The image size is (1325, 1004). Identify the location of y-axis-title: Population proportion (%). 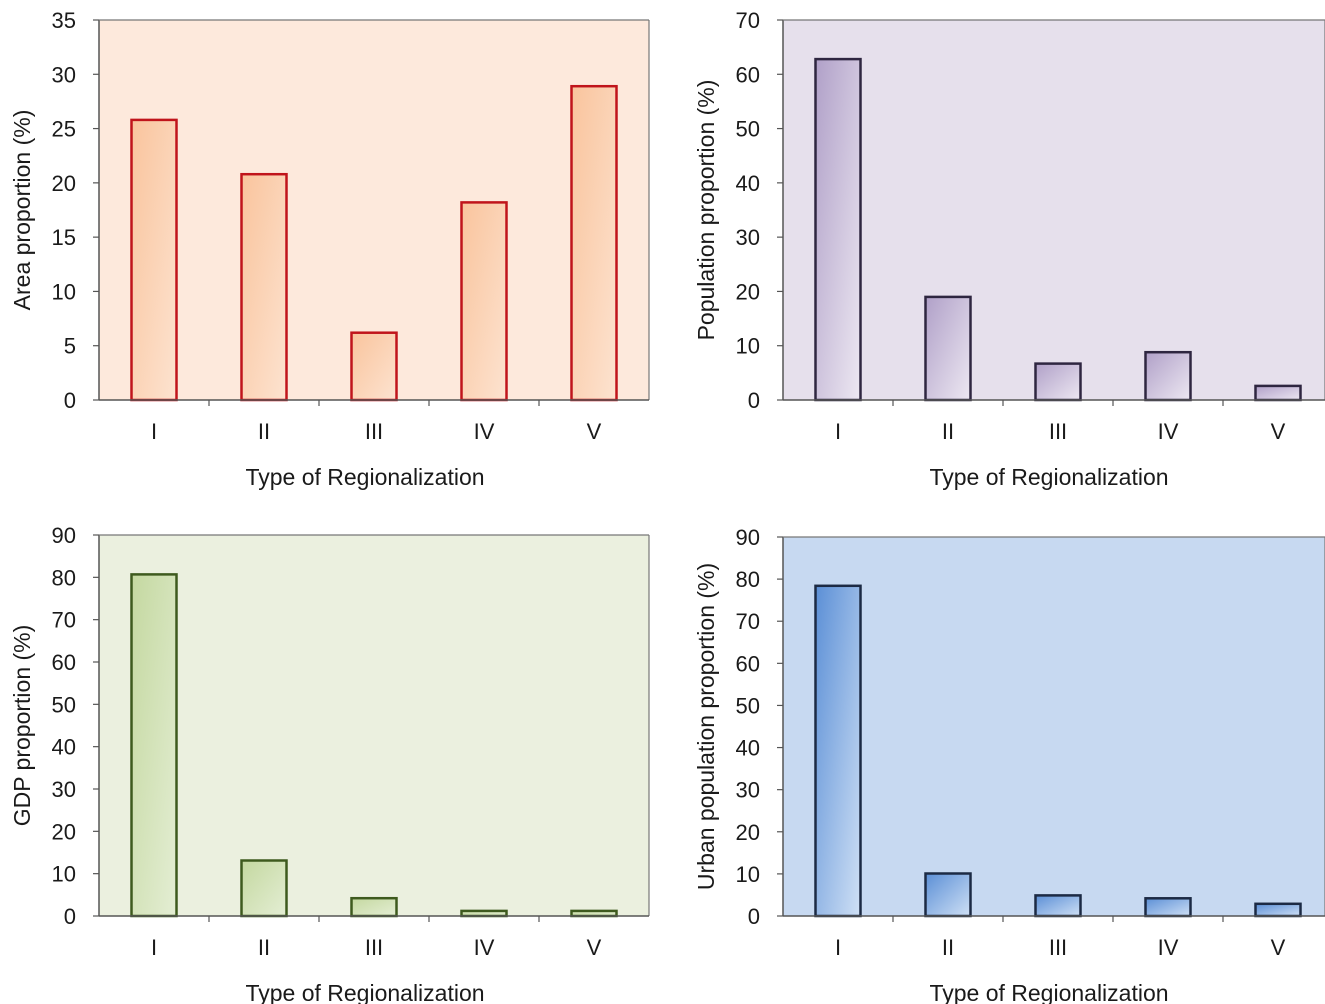
(706, 210).